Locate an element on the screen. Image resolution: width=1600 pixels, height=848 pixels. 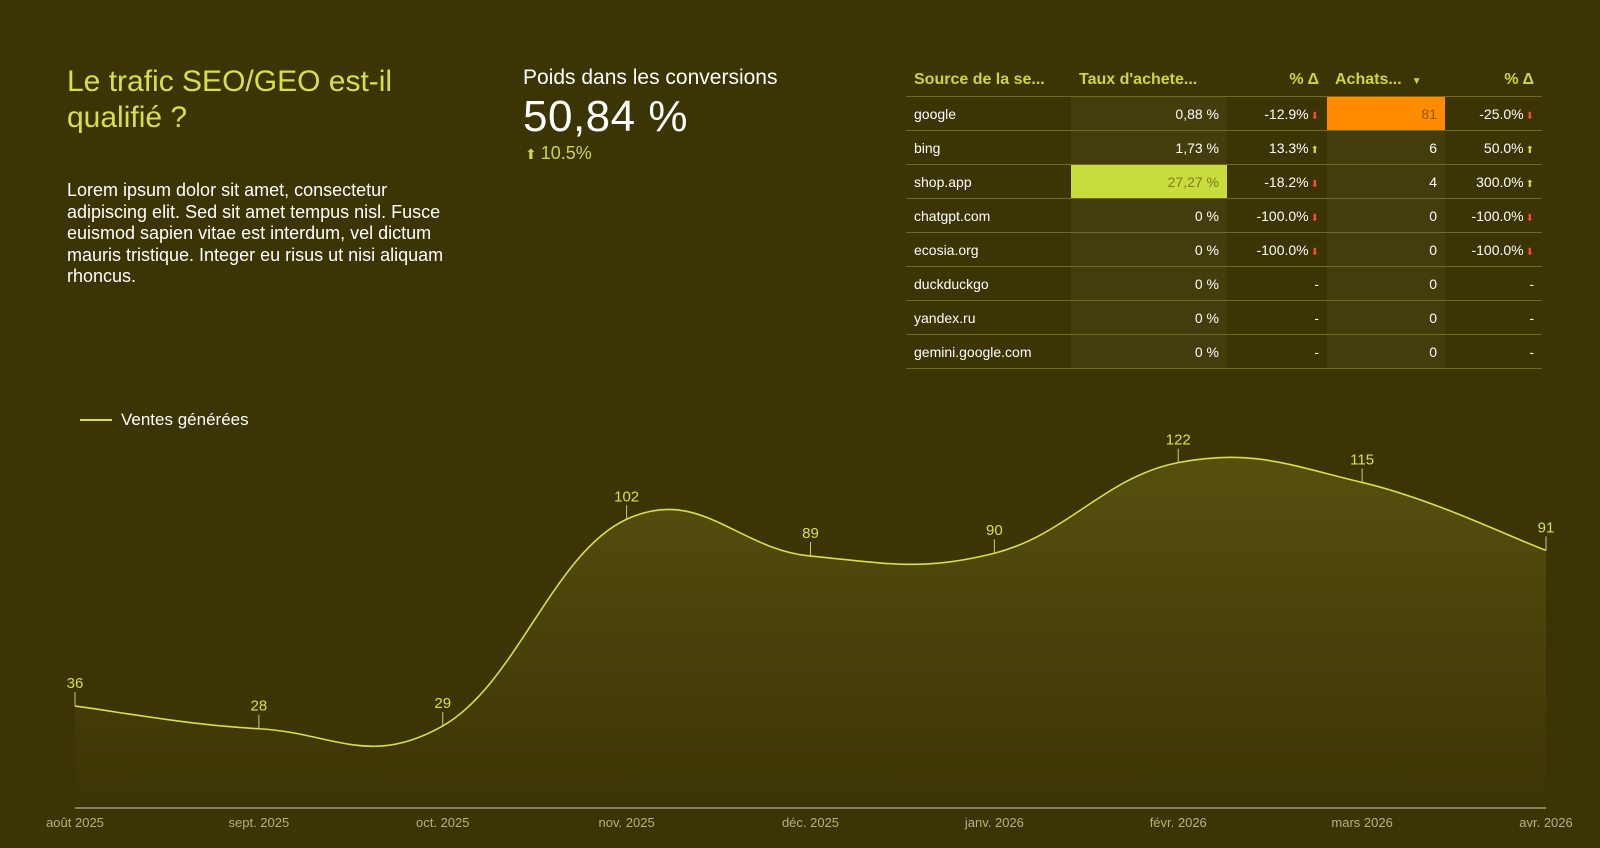
rate-delta-cell-value: -18.2% is located at coordinates (1286, 181).